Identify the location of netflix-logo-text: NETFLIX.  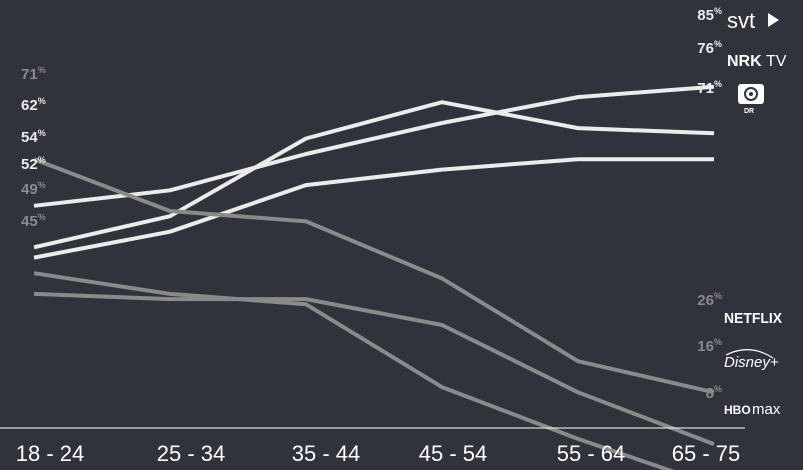
(753, 318).